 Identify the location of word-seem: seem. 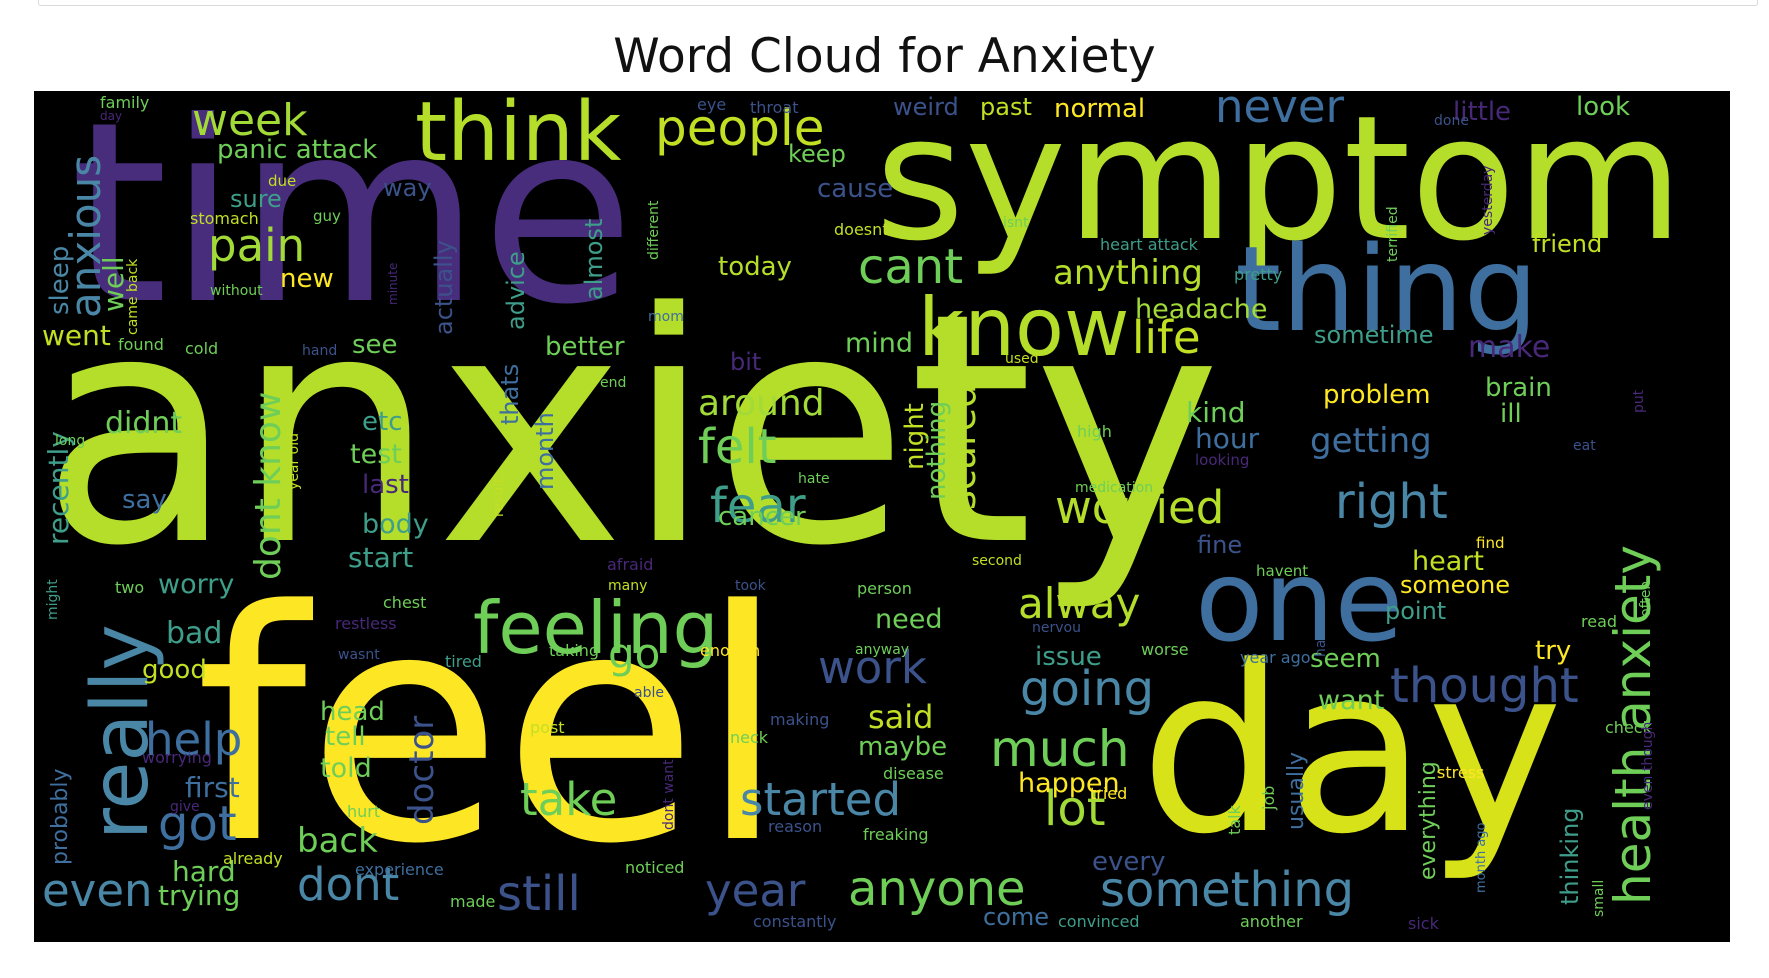
(1345, 659).